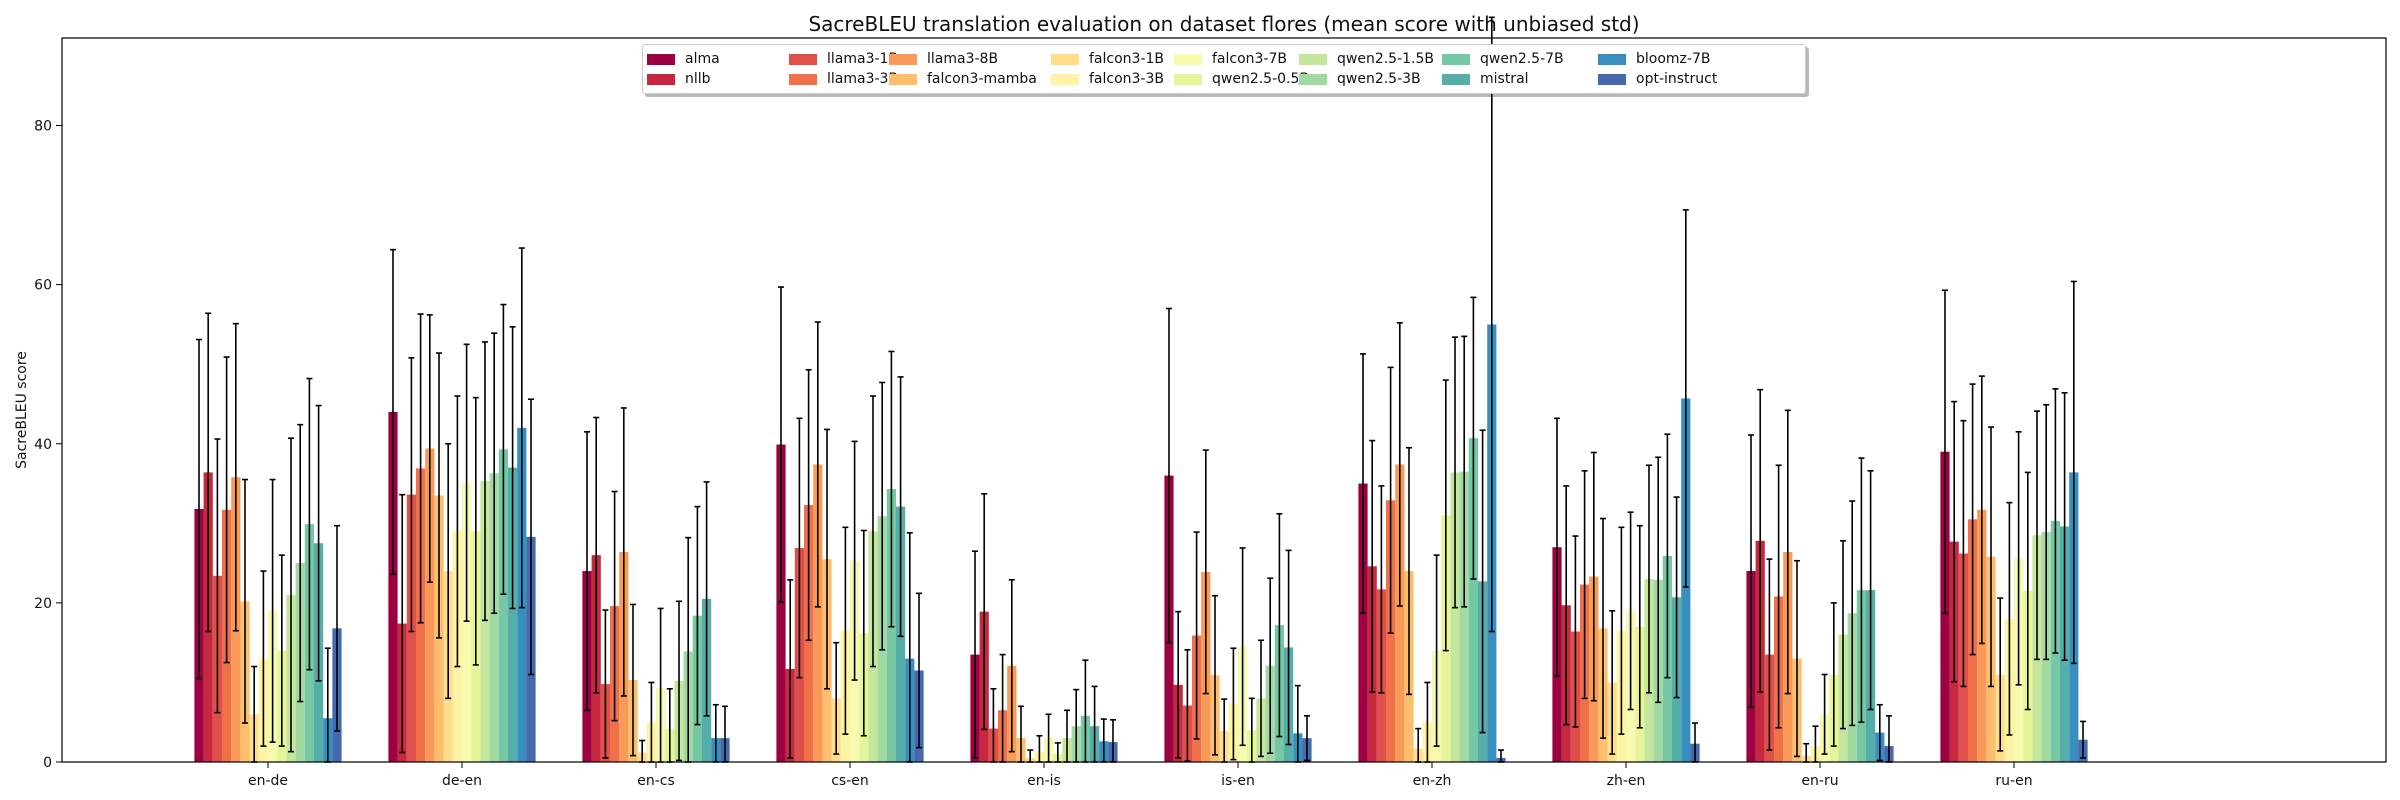  What do you see at coordinates (1677, 79) in the screenshot?
I see `legend-label: opt-instruct` at bounding box center [1677, 79].